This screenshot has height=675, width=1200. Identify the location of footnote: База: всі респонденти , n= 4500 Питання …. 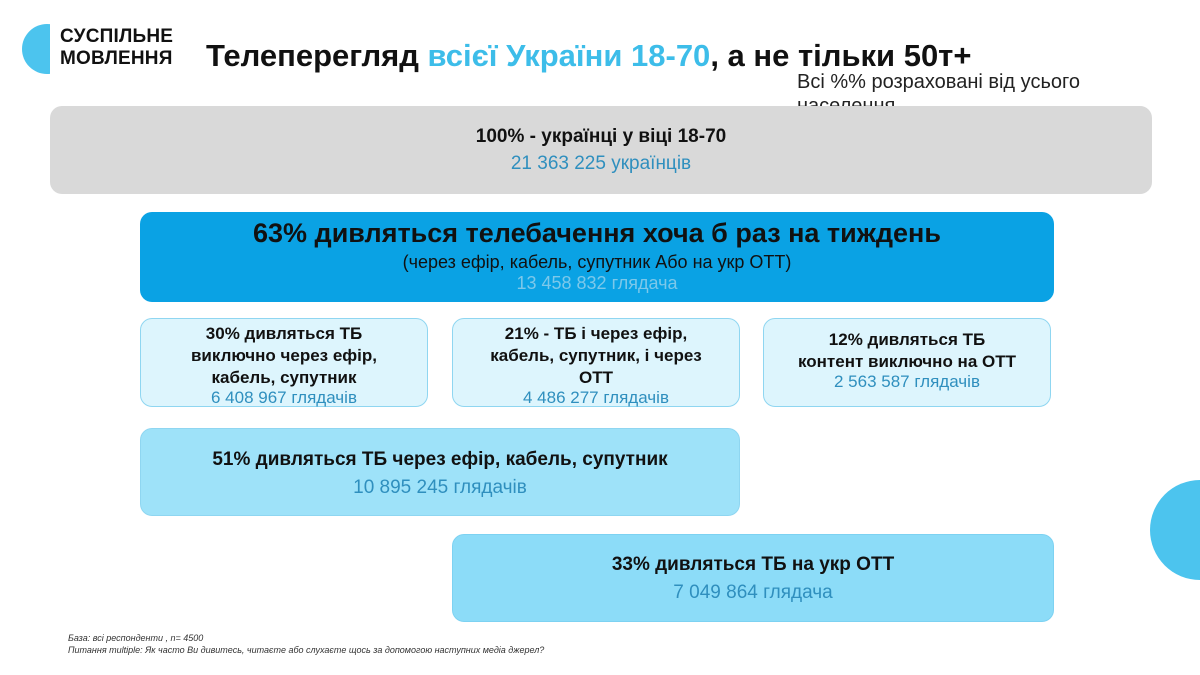
(306, 644).